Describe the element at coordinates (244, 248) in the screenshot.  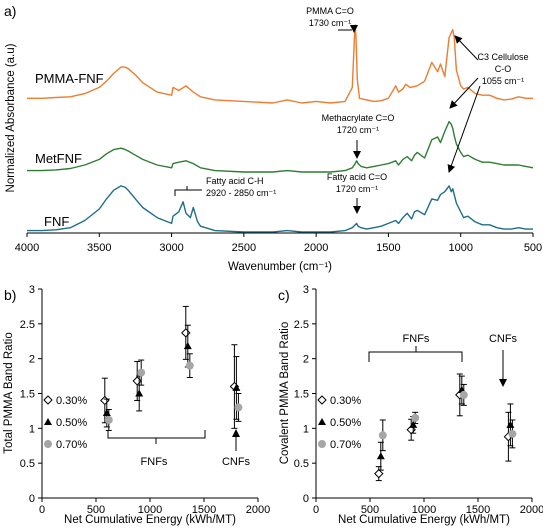
I see `panel-a-xtick-label: 2500` at that location.